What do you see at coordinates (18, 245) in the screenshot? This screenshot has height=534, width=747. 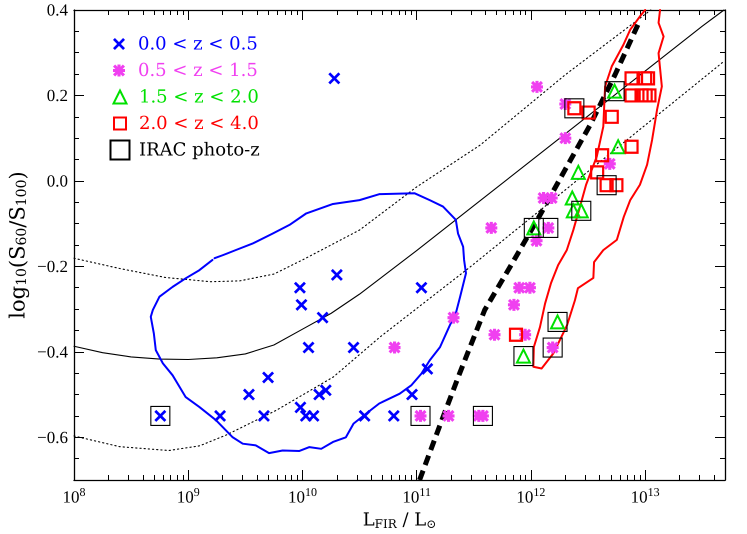 I see `y-axis-title: log10(S60/S100)` at bounding box center [18, 245].